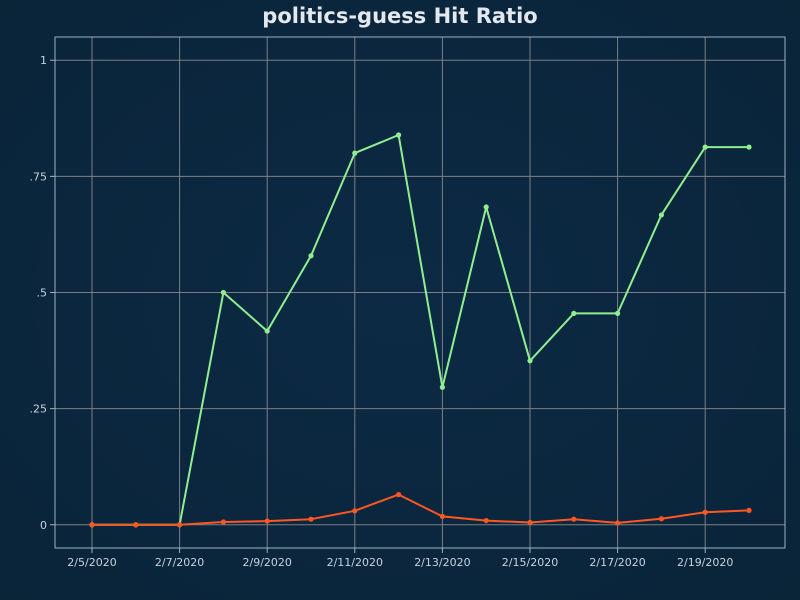  What do you see at coordinates (530, 562) in the screenshot?
I see `x-tick-label: 2/15/2020` at bounding box center [530, 562].